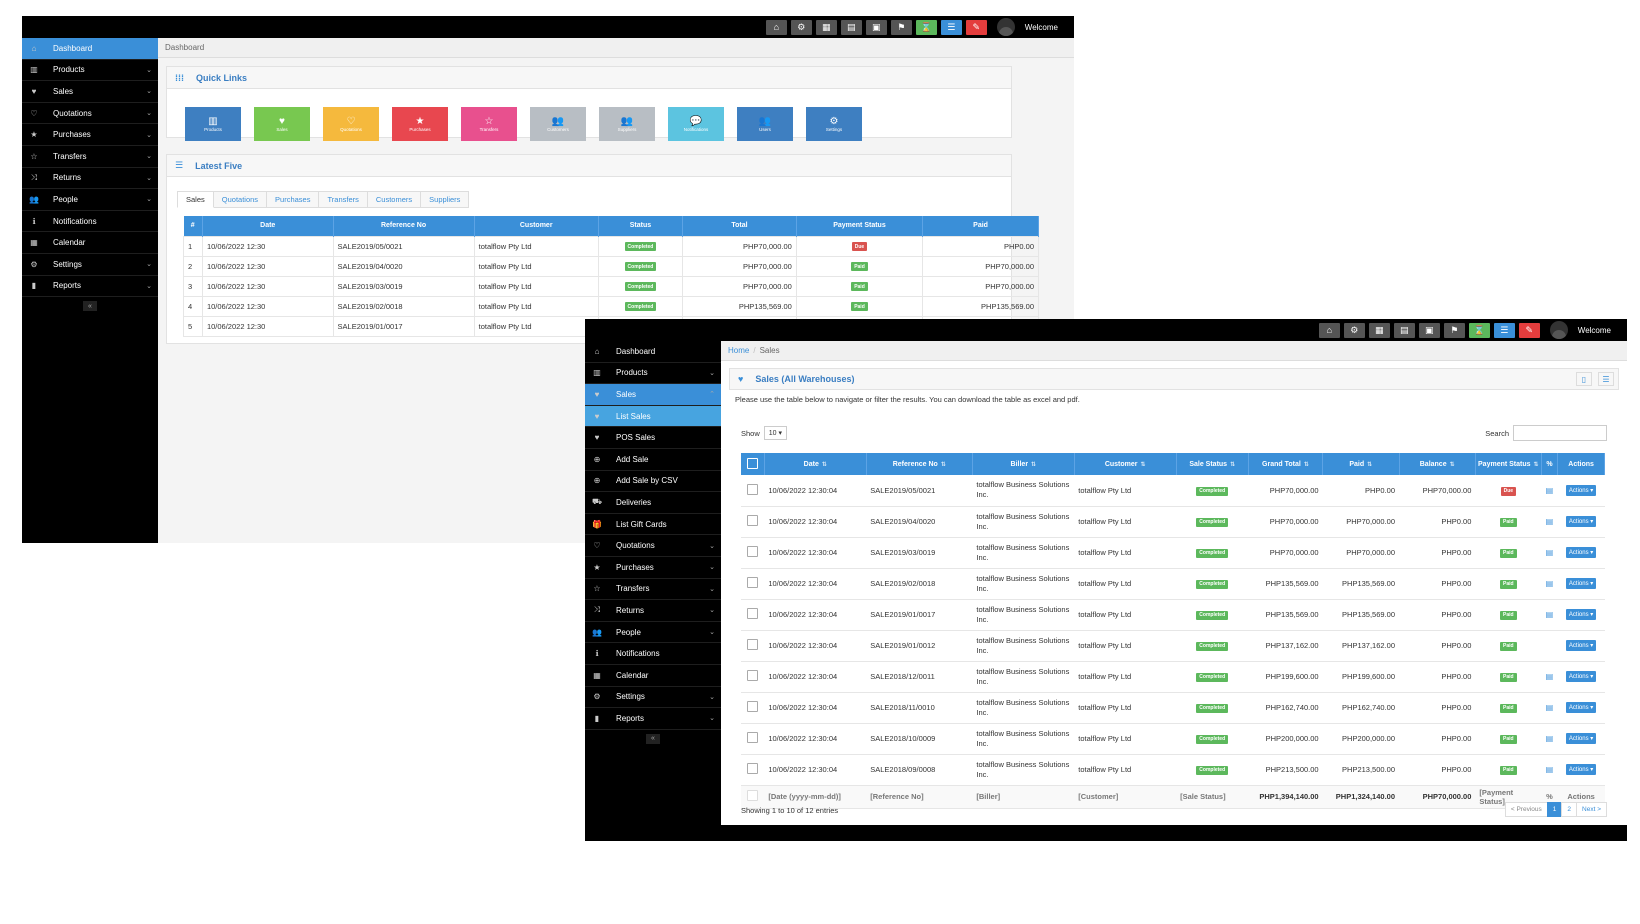 The image size is (1640, 924). I want to click on flag-icon: ⚑, so click(901, 27).